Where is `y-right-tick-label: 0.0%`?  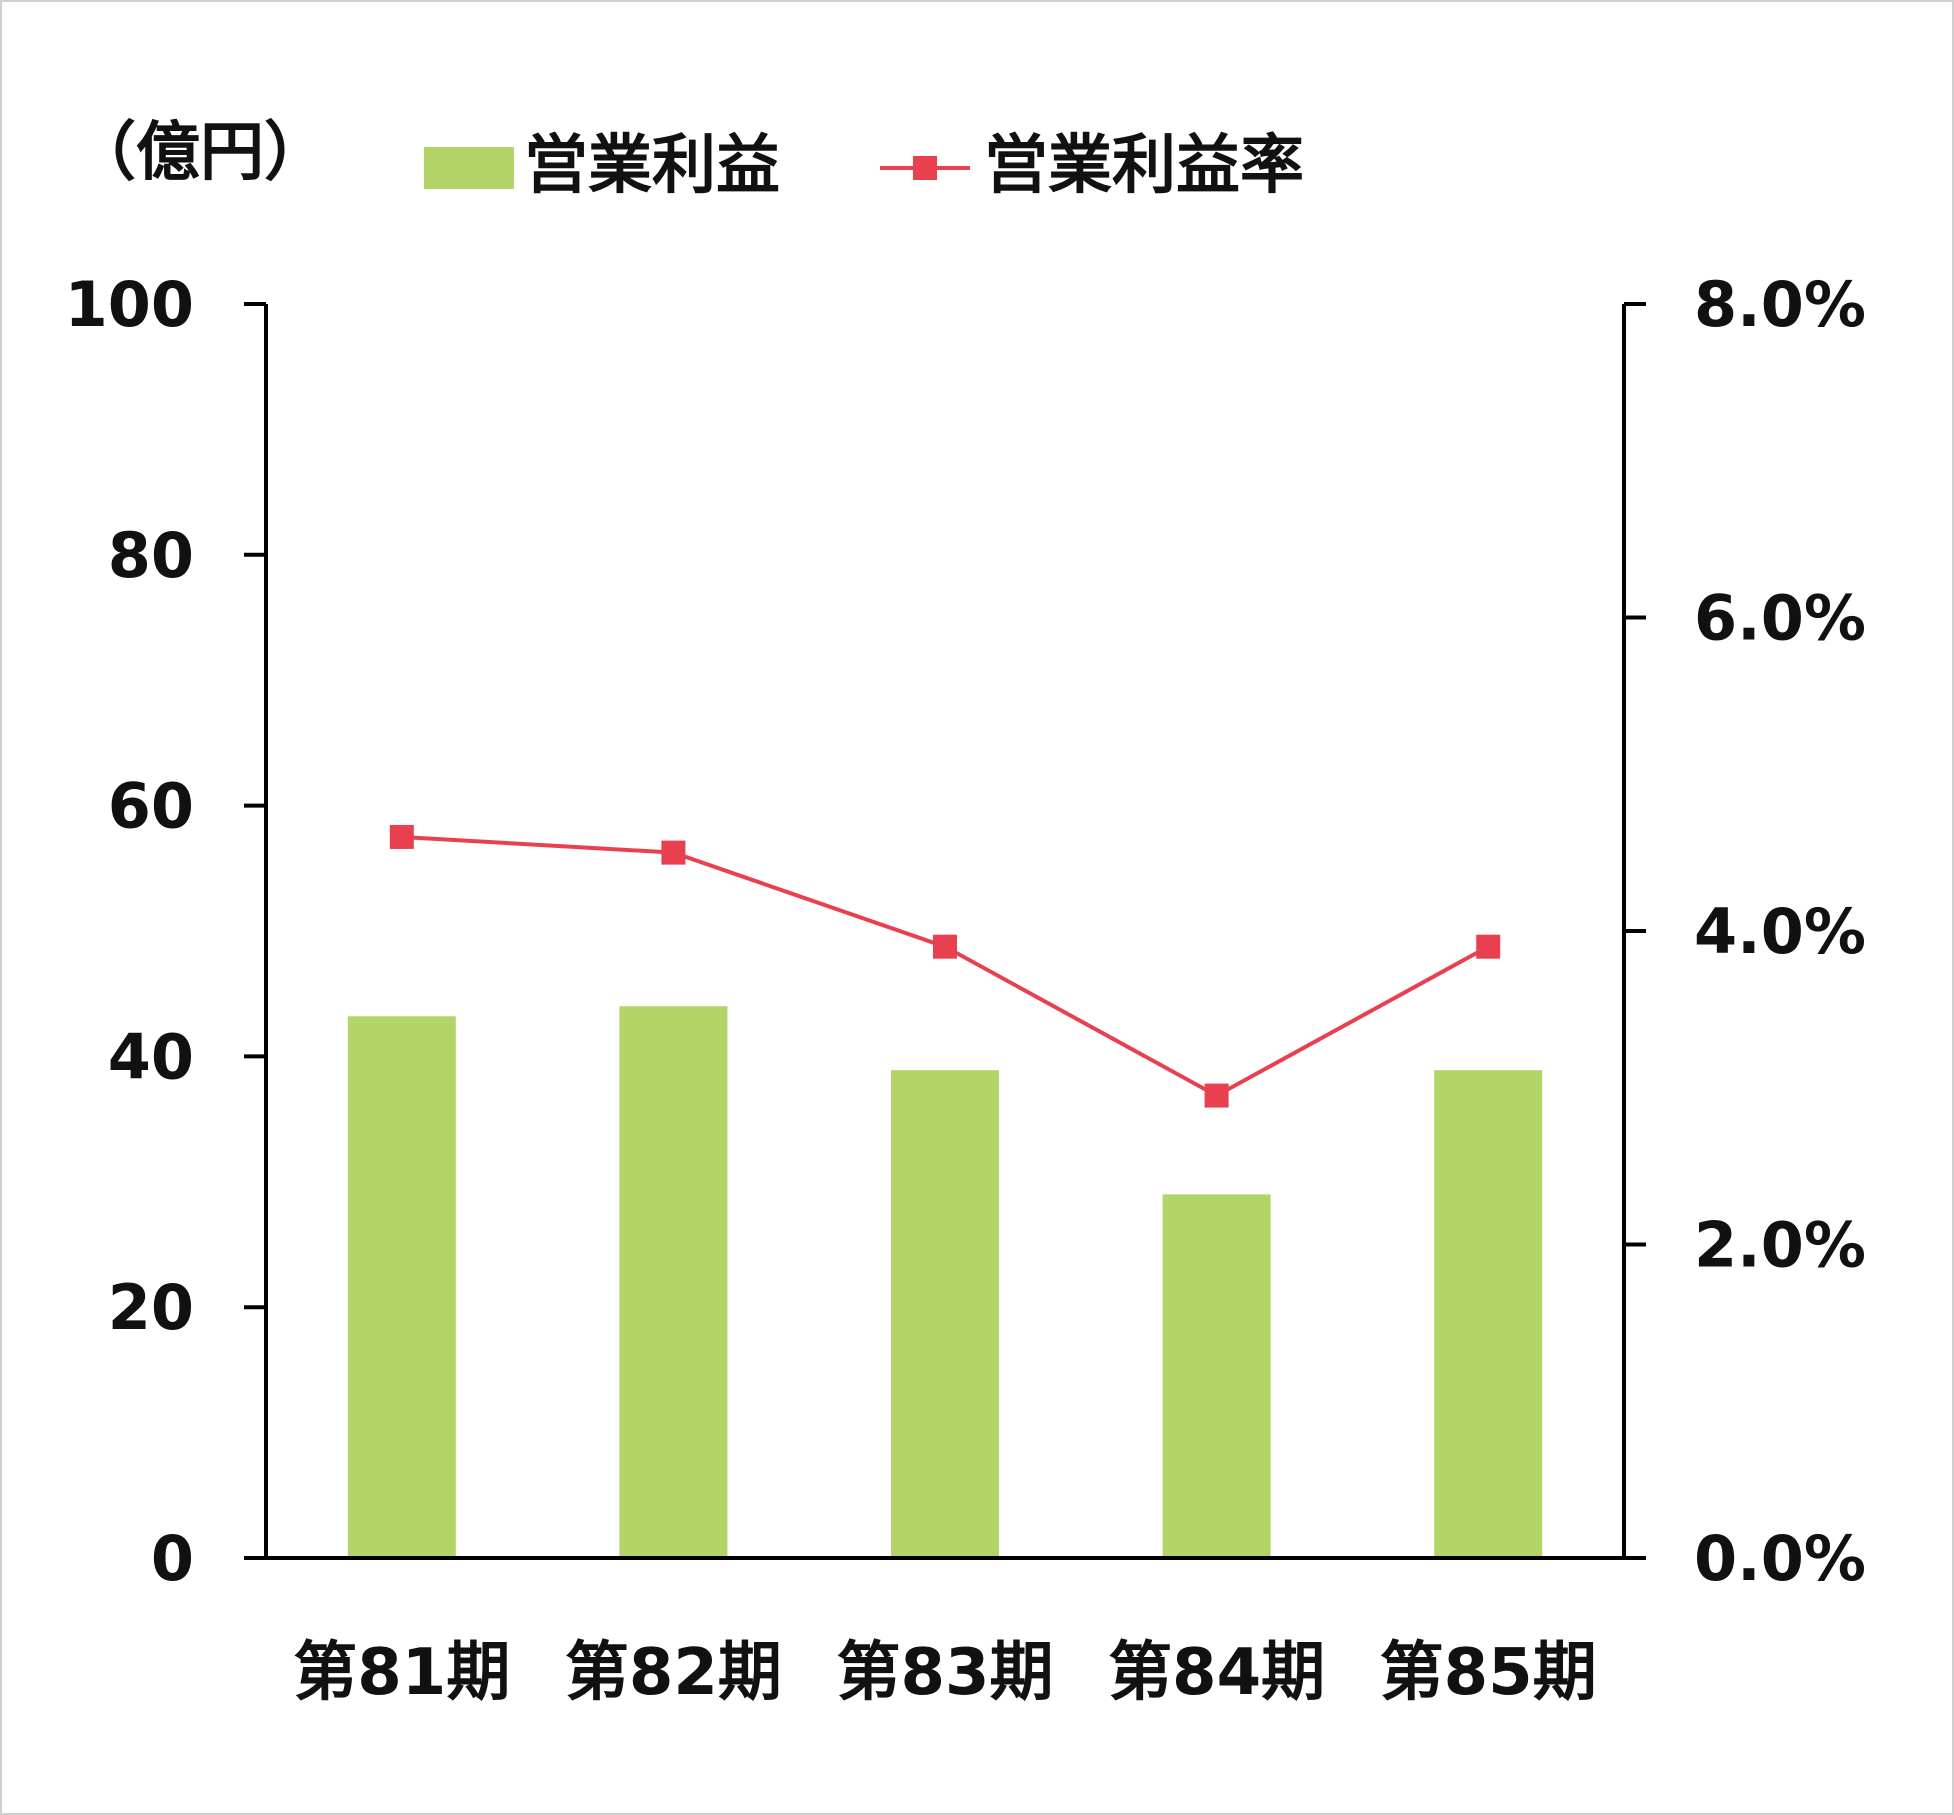 y-right-tick-label: 0.0% is located at coordinates (1780, 1558).